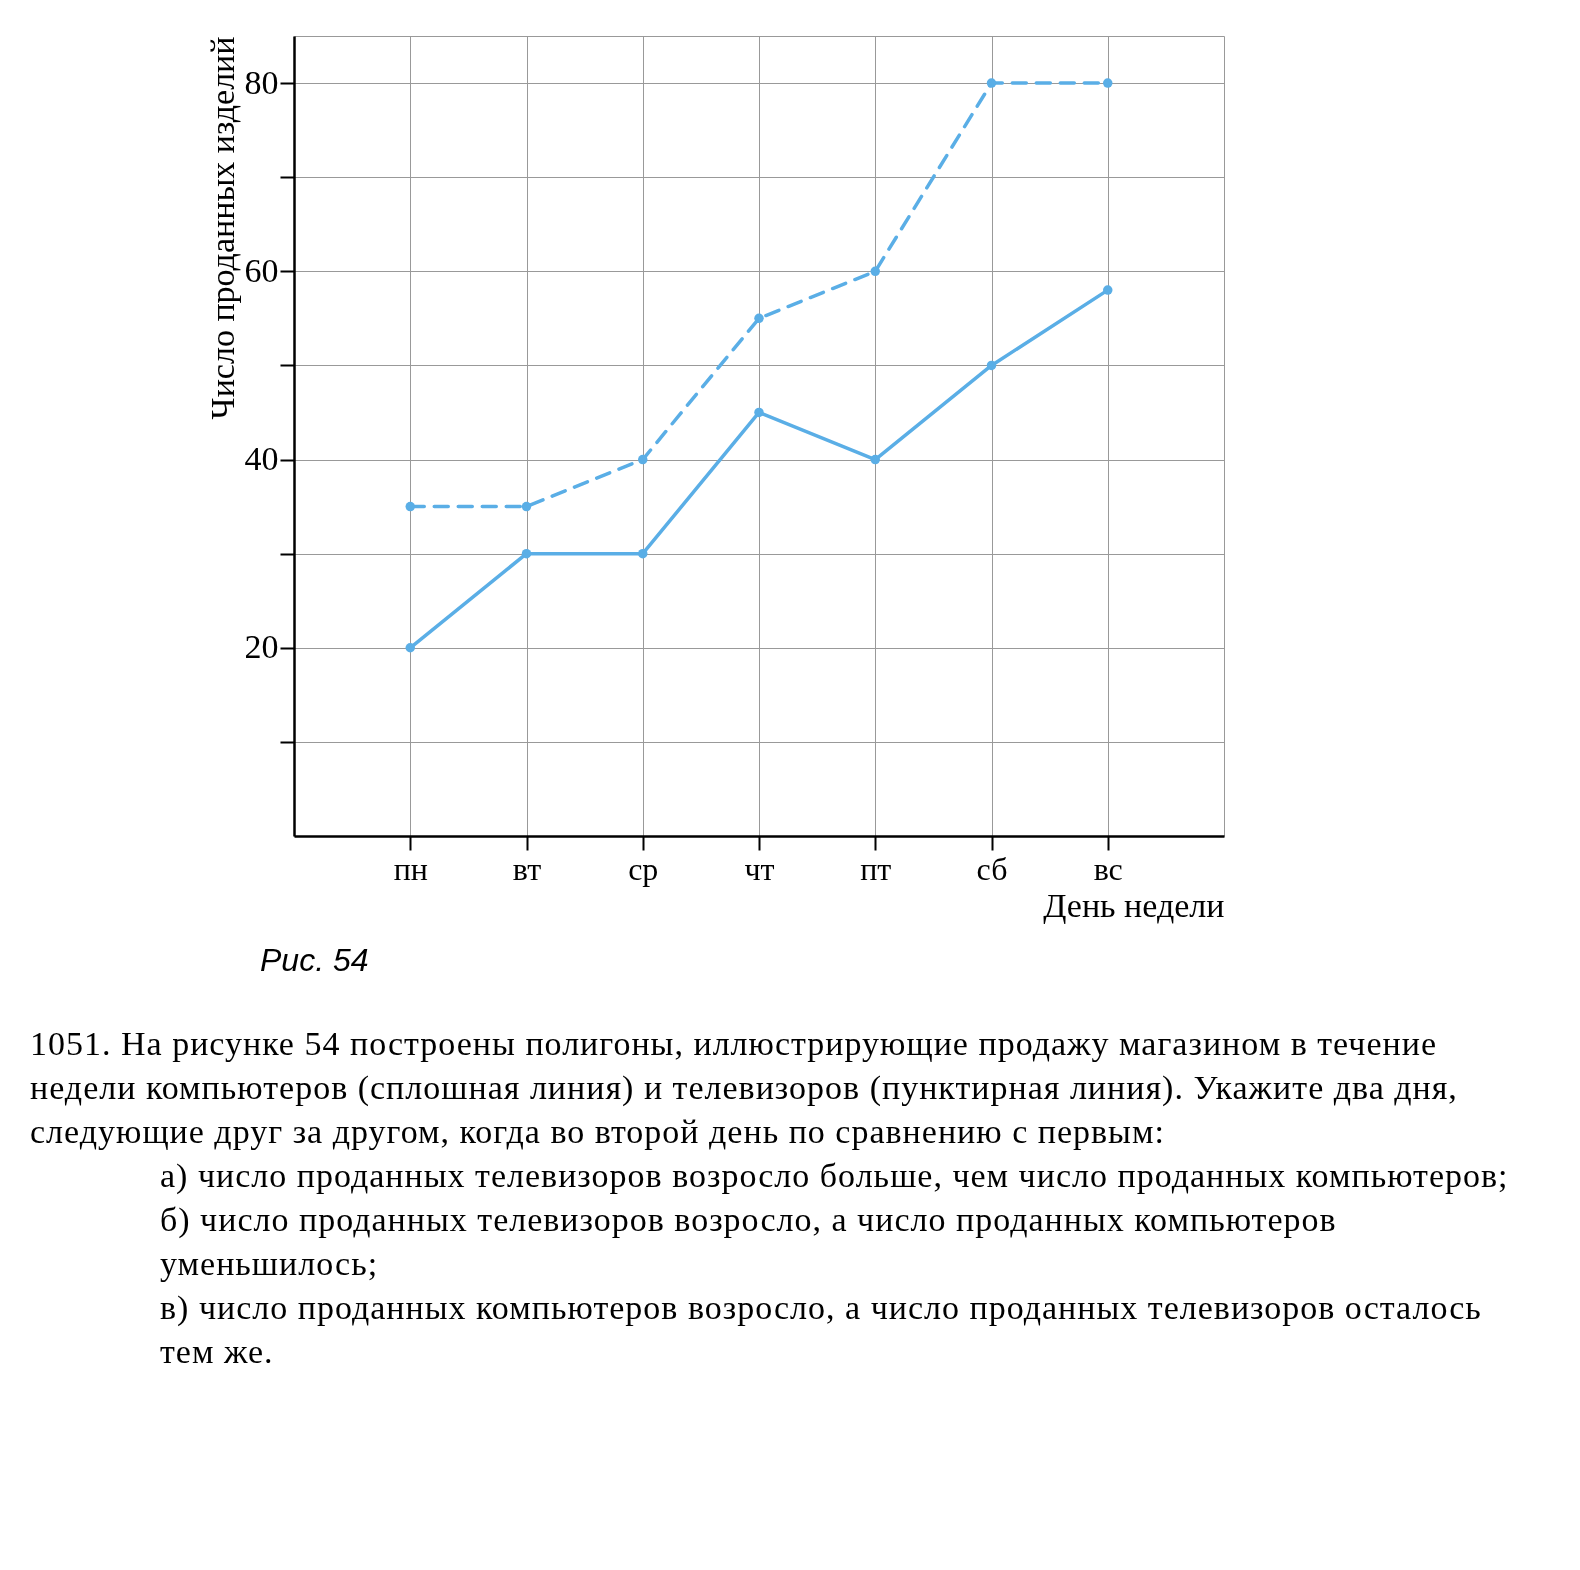 This screenshot has height=1570, width=1580. Describe the element at coordinates (1134, 905) in the screenshot. I see `x-axis-title: День недели` at that location.